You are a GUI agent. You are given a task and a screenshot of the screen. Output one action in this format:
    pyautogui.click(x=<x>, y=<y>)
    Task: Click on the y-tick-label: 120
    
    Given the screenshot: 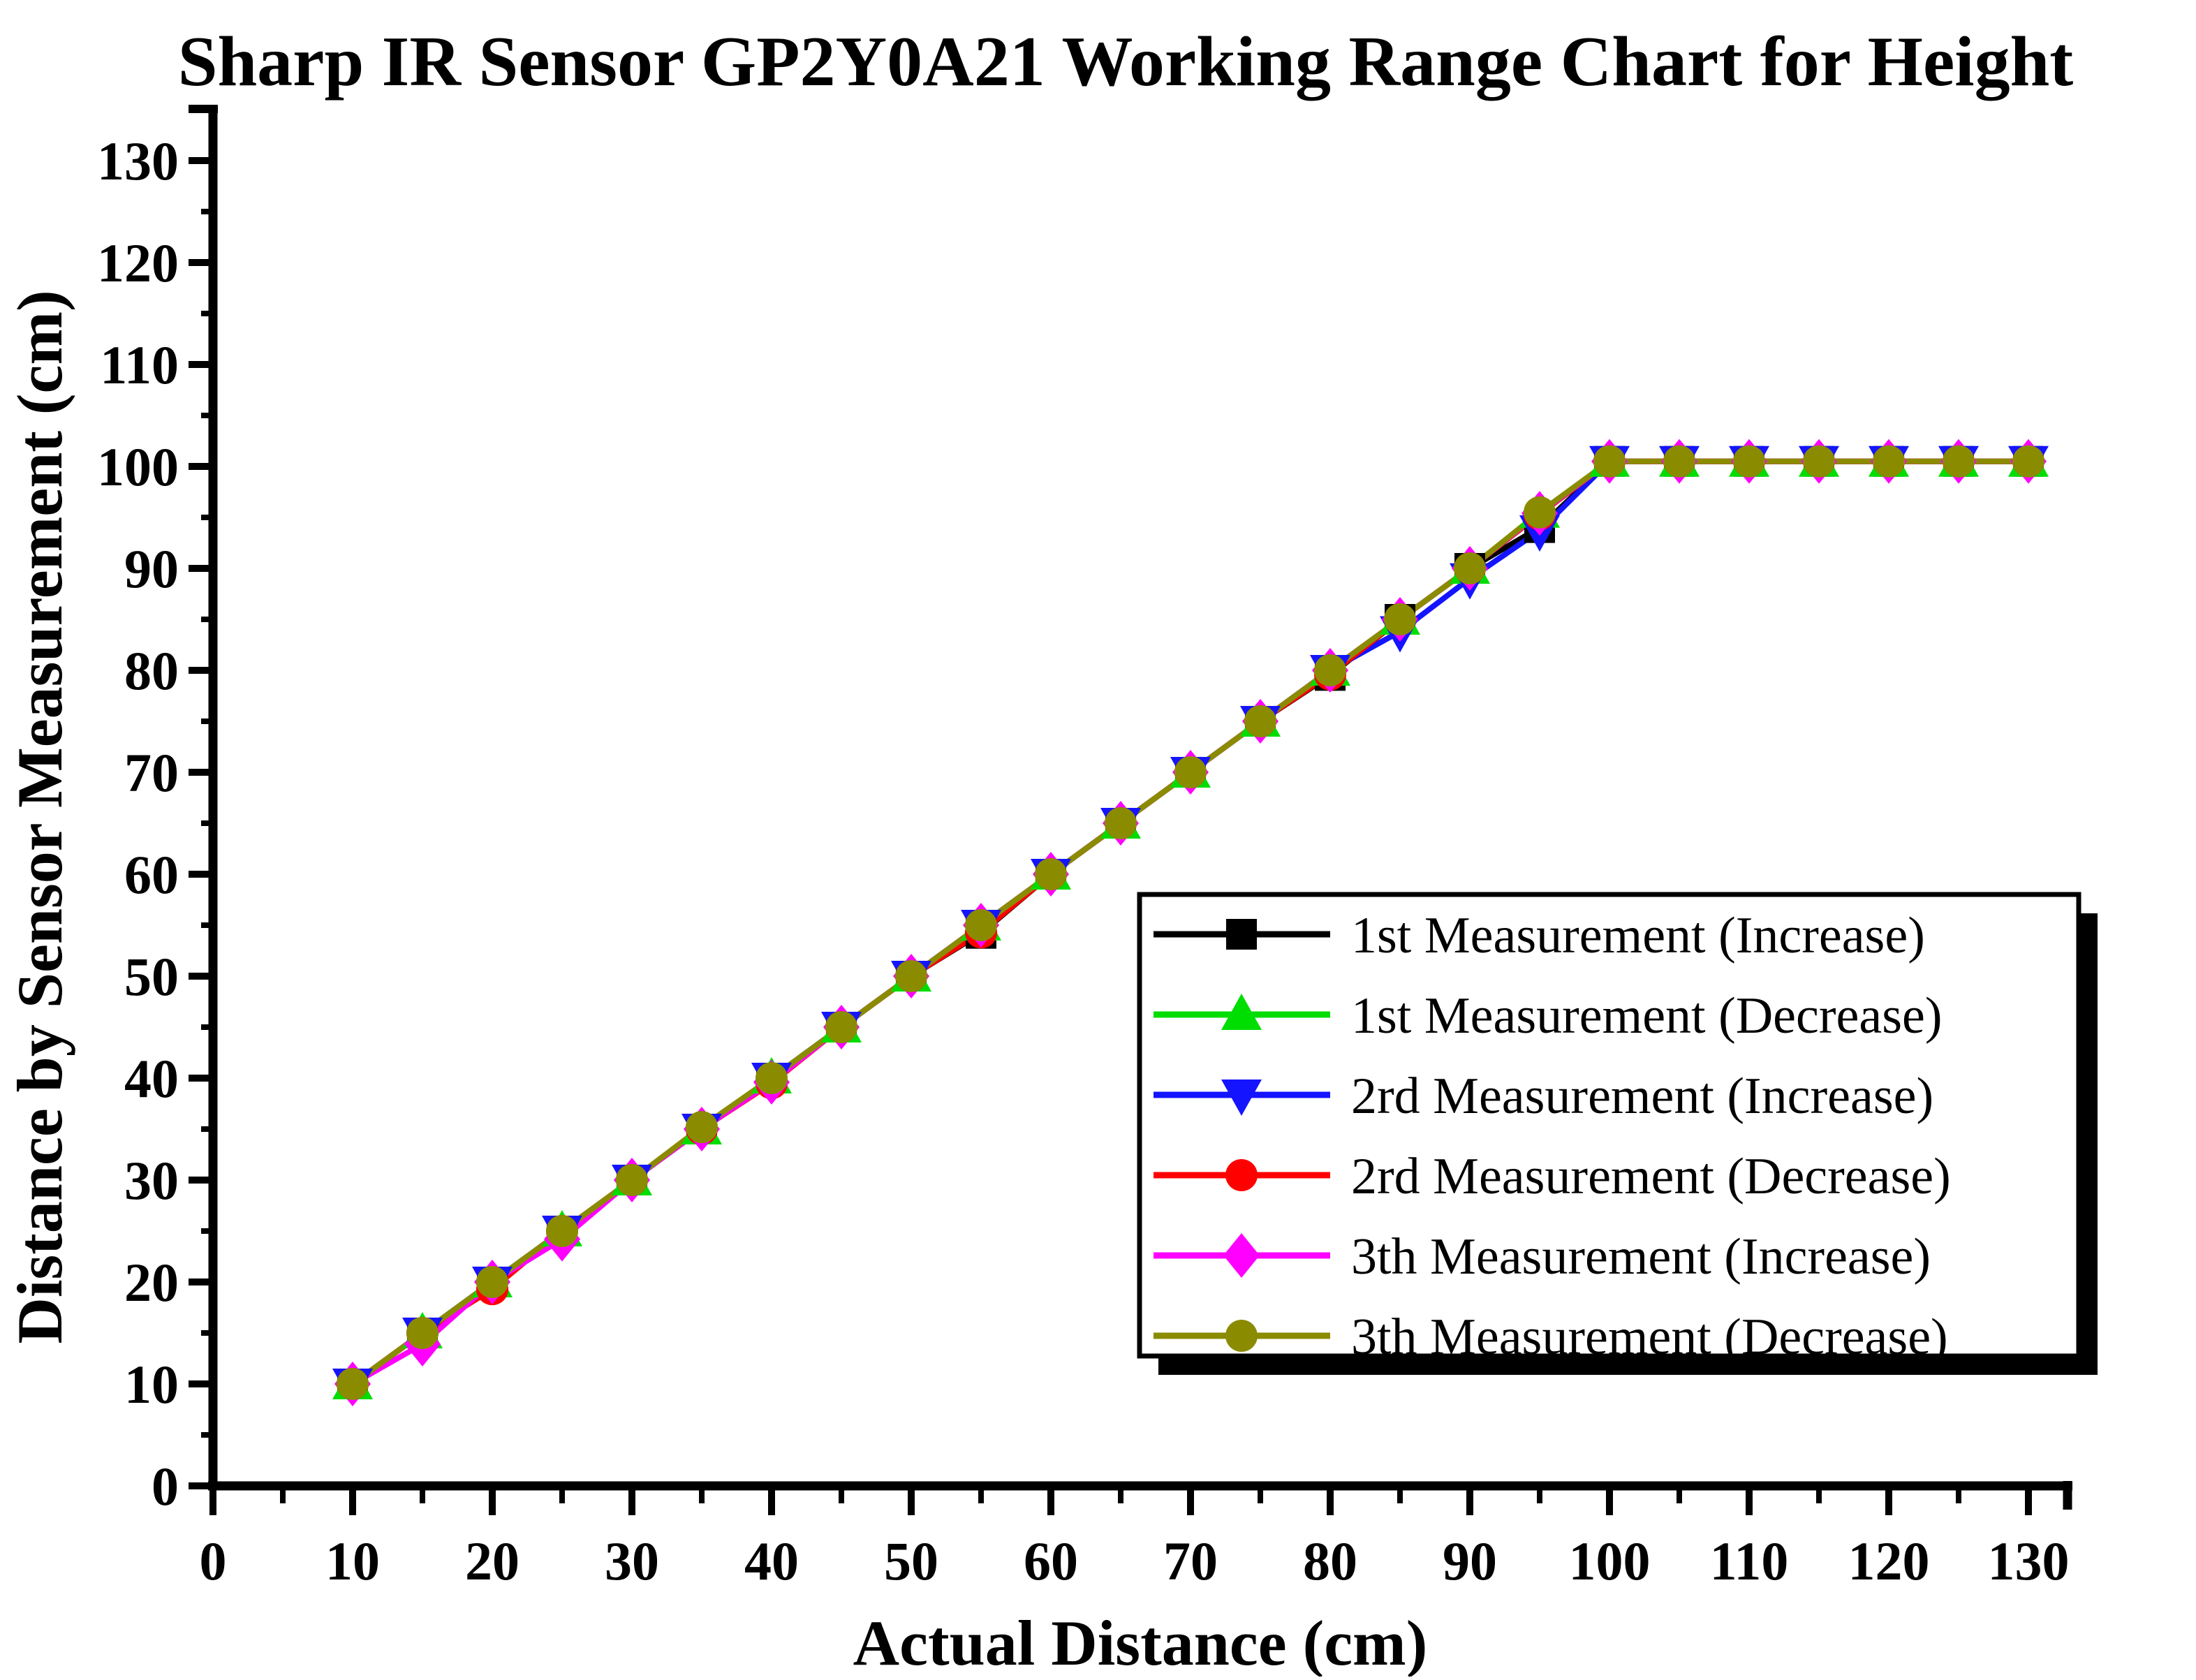 What is the action you would take?
    pyautogui.click(x=138, y=263)
    